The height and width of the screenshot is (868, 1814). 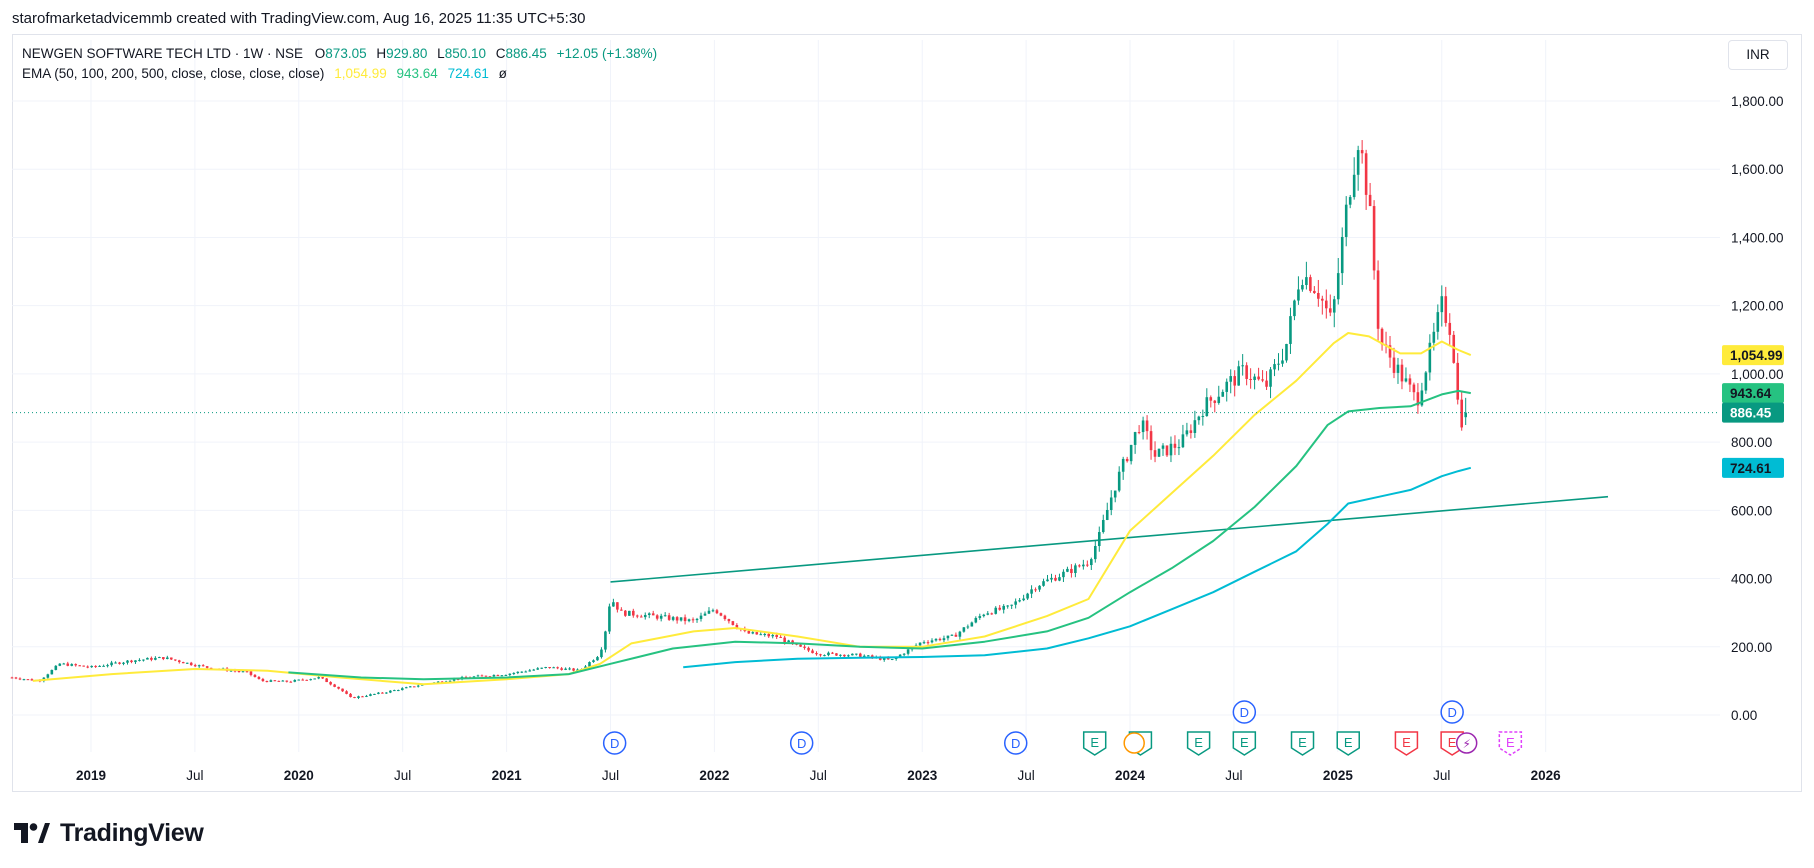 I want to click on currency-button: INR, so click(x=1758, y=55).